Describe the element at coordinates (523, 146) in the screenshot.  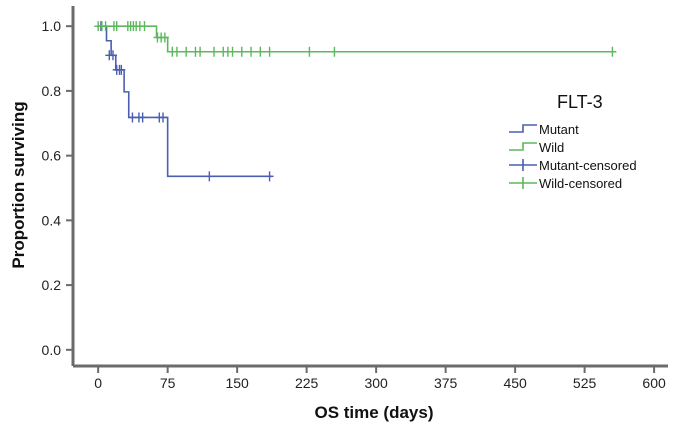
I see `legend-swatch-wild` at that location.